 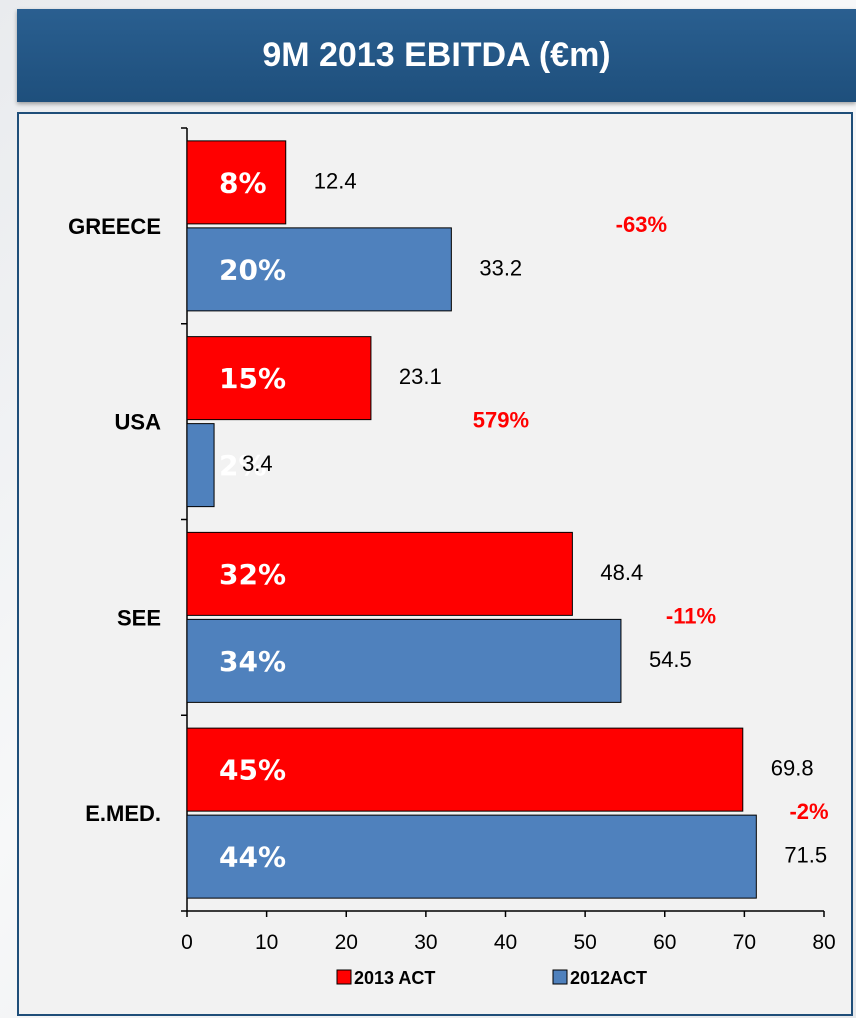 I want to click on chart-title: 9M 2013 EBITDA (€m), so click(x=436, y=55).